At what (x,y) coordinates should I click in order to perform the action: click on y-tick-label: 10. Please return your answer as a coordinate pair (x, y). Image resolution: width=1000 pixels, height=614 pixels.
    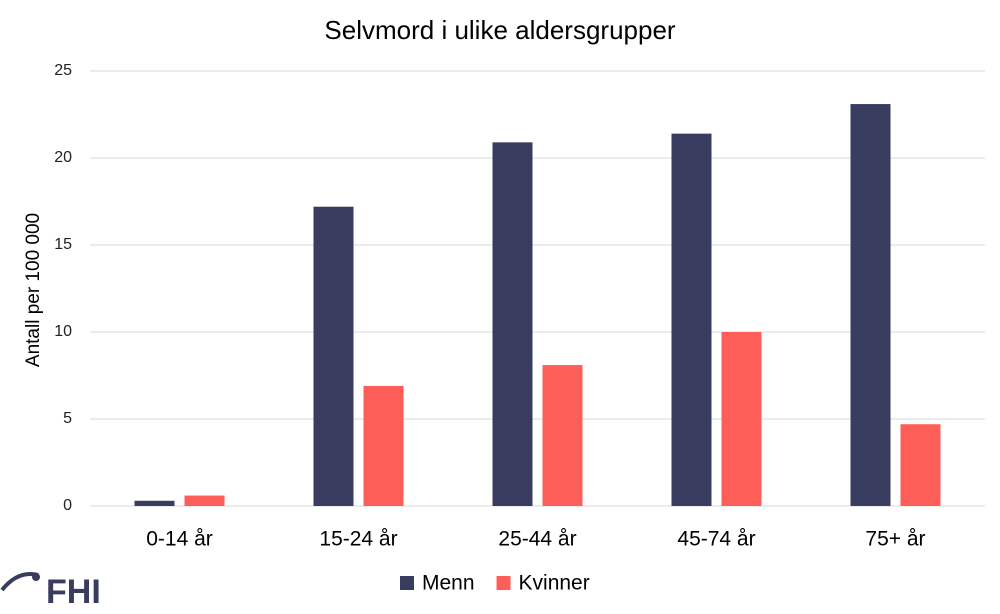
    Looking at the image, I should click on (63, 331).